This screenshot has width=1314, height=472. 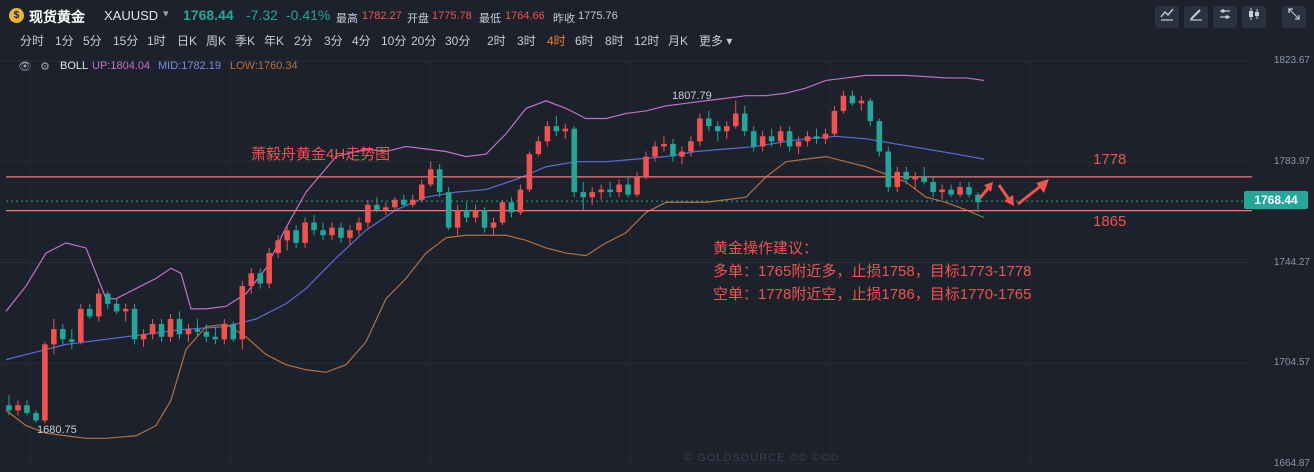 What do you see at coordinates (458, 41) in the screenshot?
I see `period-14: 30分` at bounding box center [458, 41].